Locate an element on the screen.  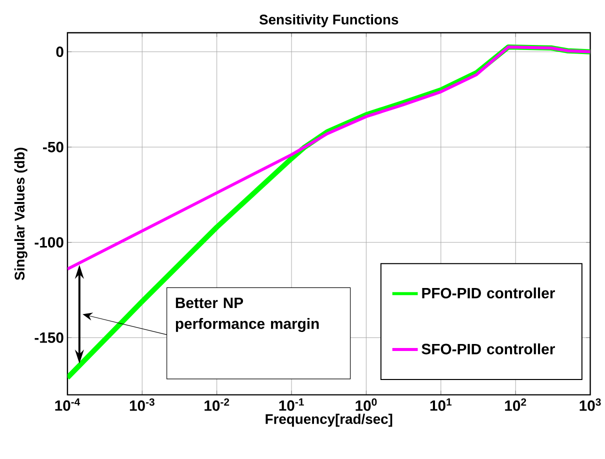
y-tick-label: -50 is located at coordinates (53, 147).